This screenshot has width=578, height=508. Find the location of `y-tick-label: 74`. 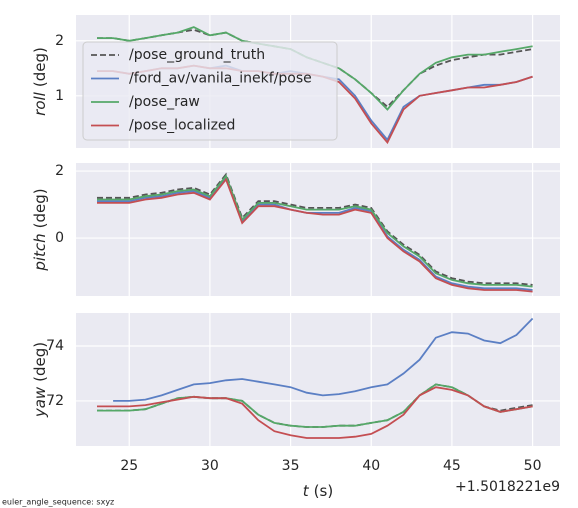

y-tick-label: 74 is located at coordinates (55, 346).